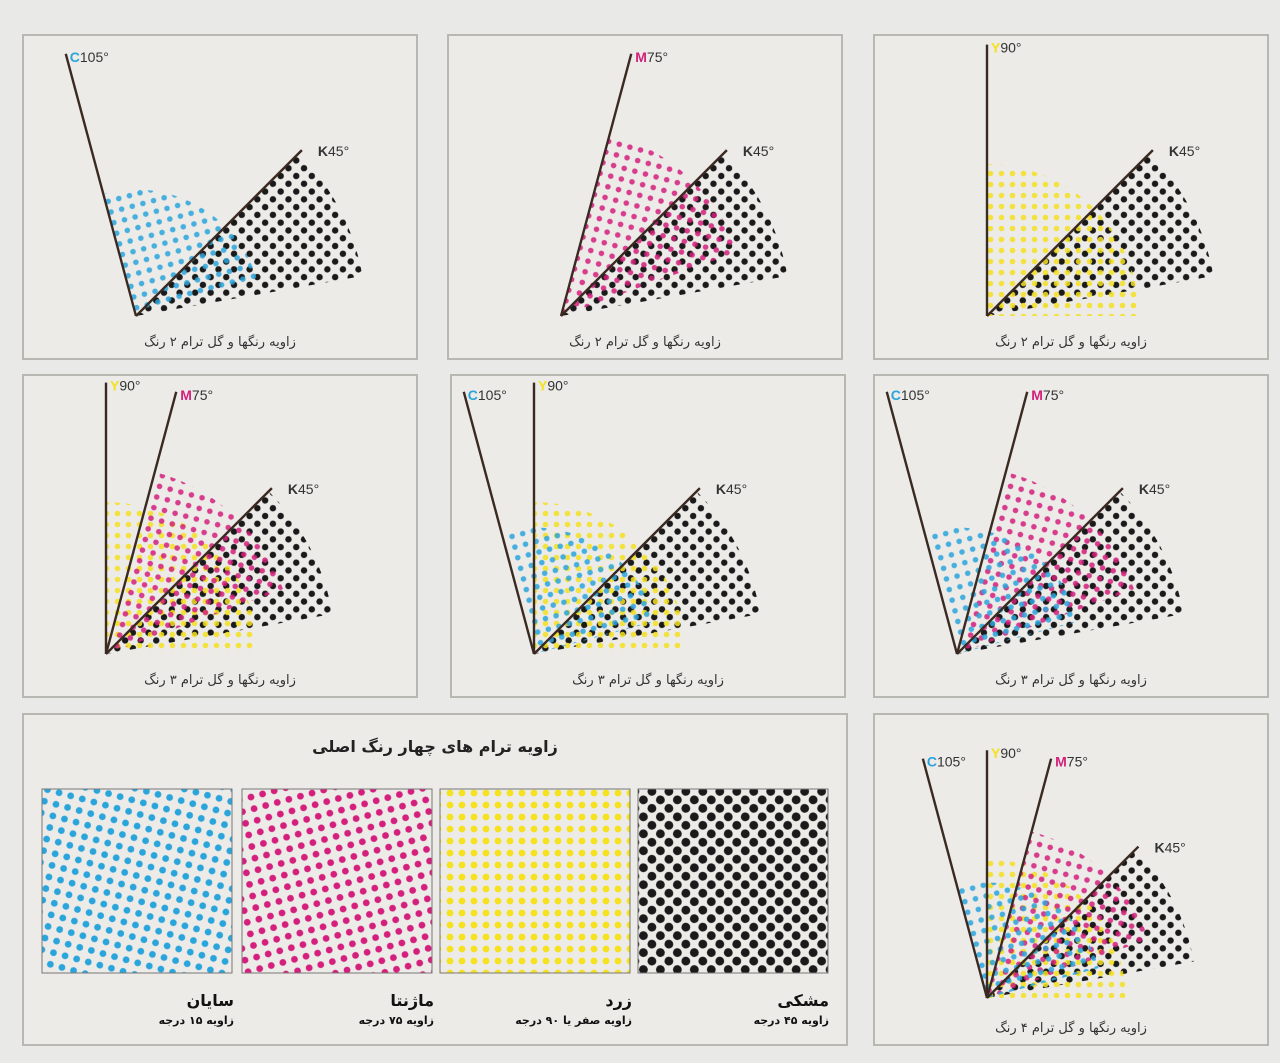 This screenshot has width=1280, height=1063. I want to click on swatch-angle: زاویه ۱۵ درجه, so click(196, 1020).